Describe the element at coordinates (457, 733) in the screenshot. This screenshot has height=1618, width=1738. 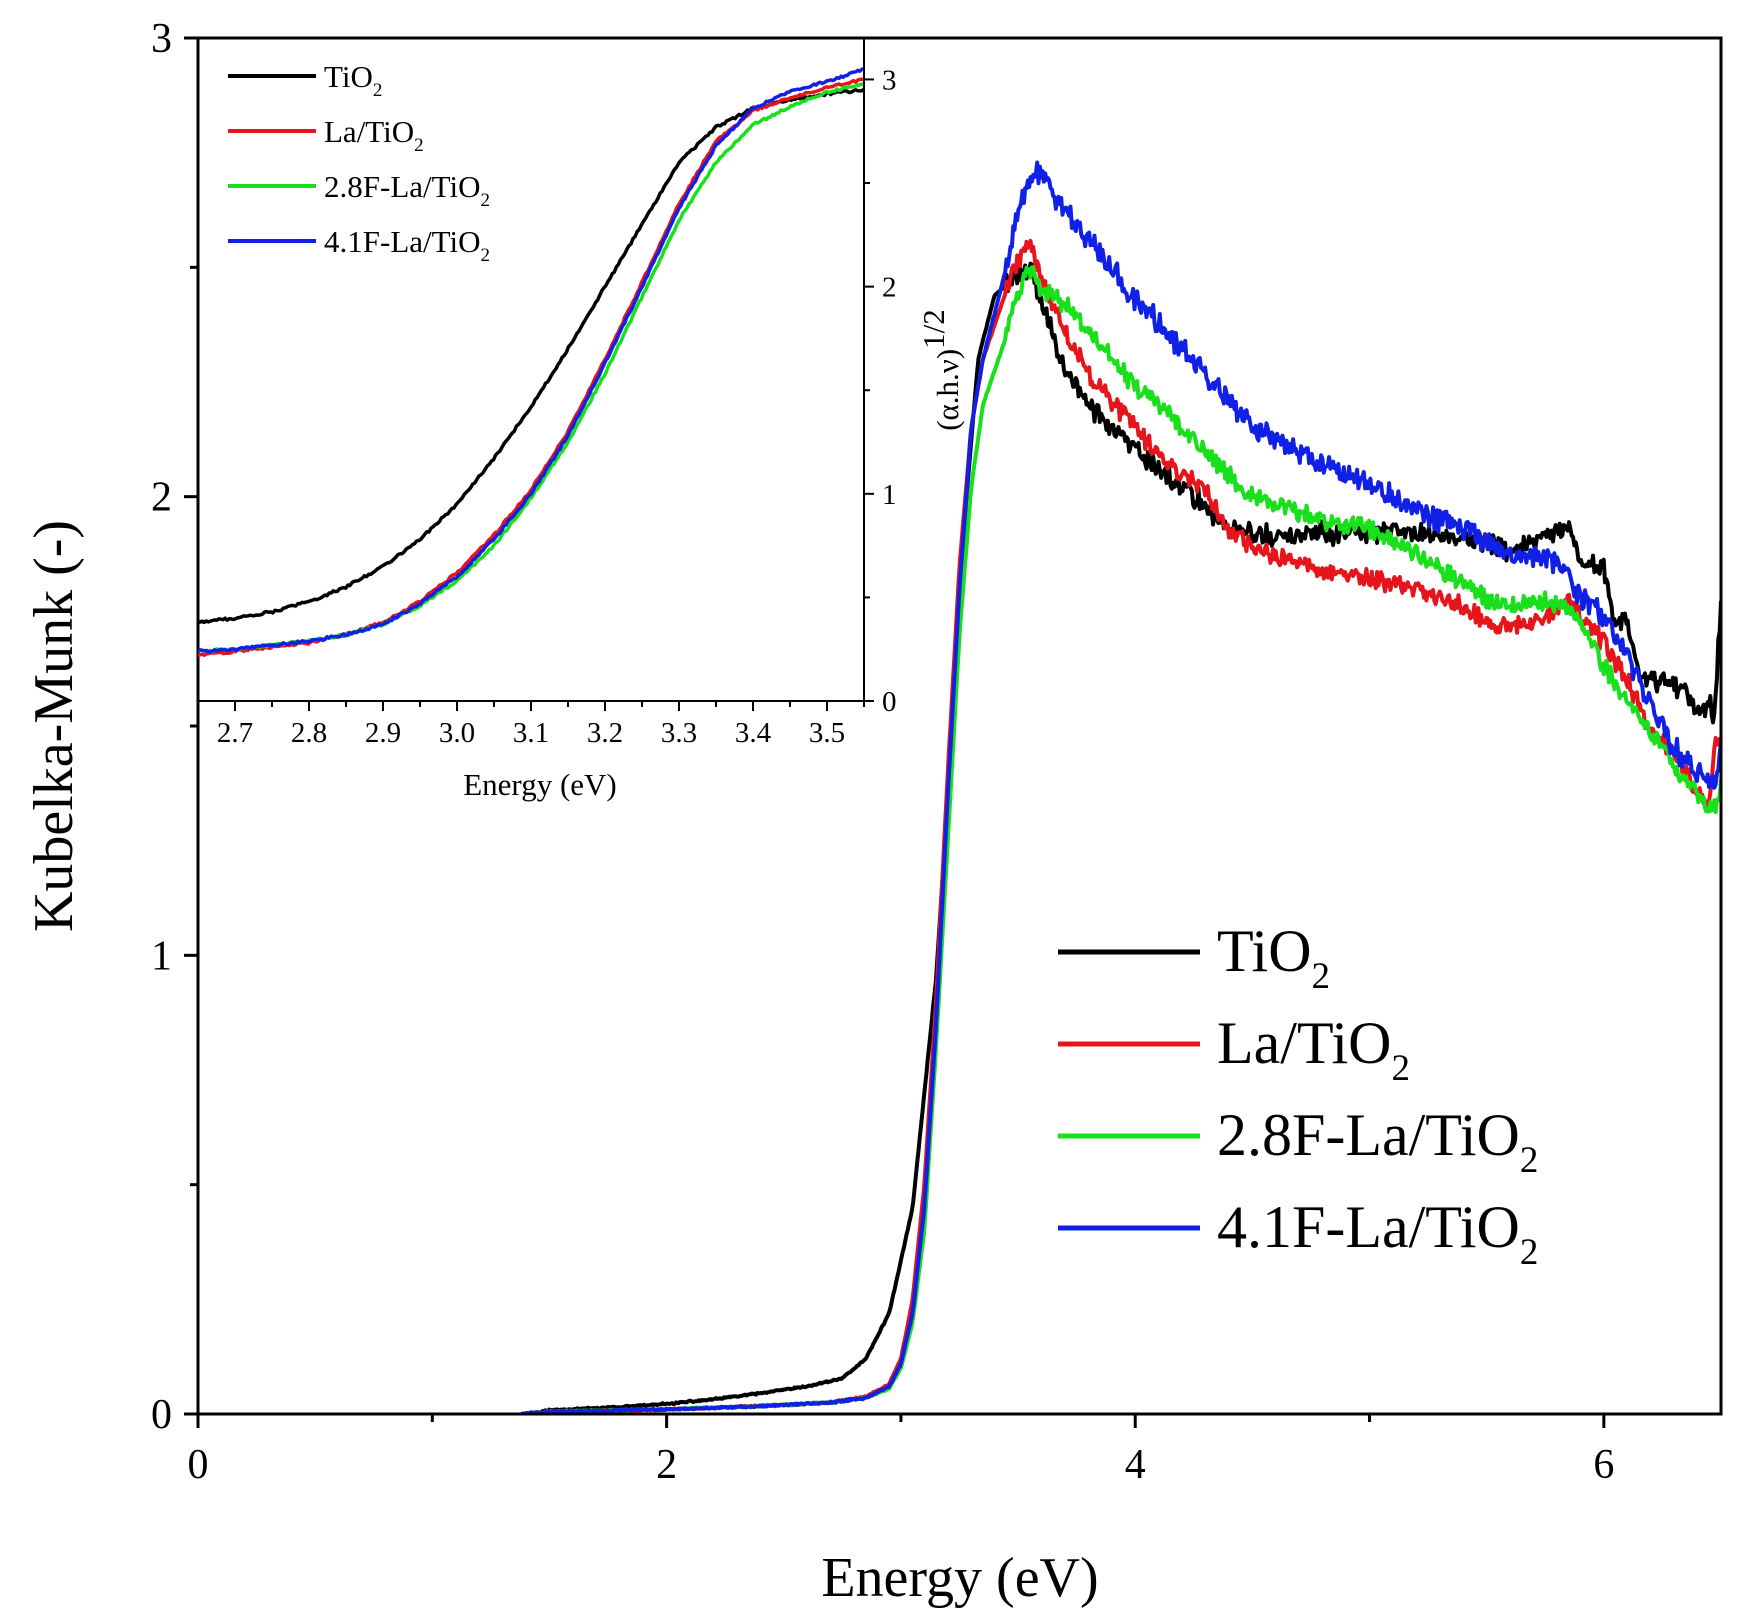
I see `inset-x-tick-label: 3.0` at that location.